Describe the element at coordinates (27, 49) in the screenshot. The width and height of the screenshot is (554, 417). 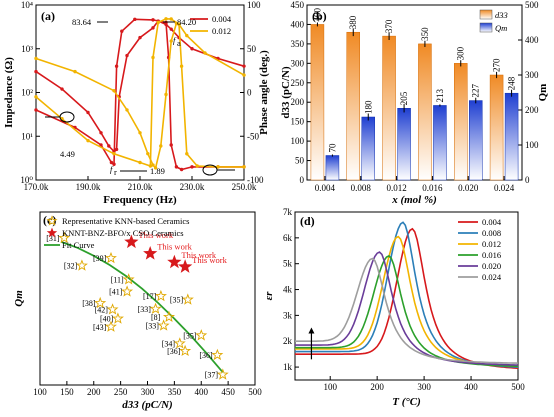
I see `panel-a-ytick-label: 10³` at that location.